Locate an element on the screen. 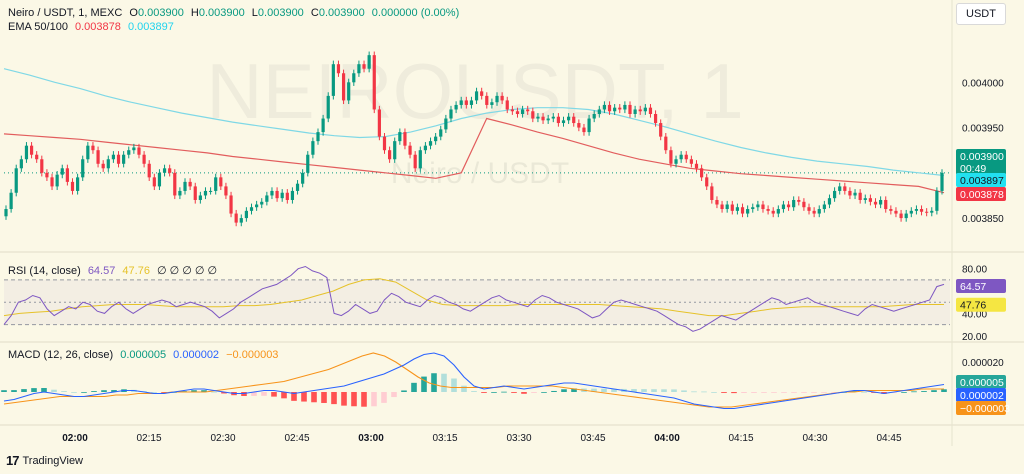 This screenshot has width=1024, height=474. svg-text: 0.000002 is located at coordinates (982, 396).